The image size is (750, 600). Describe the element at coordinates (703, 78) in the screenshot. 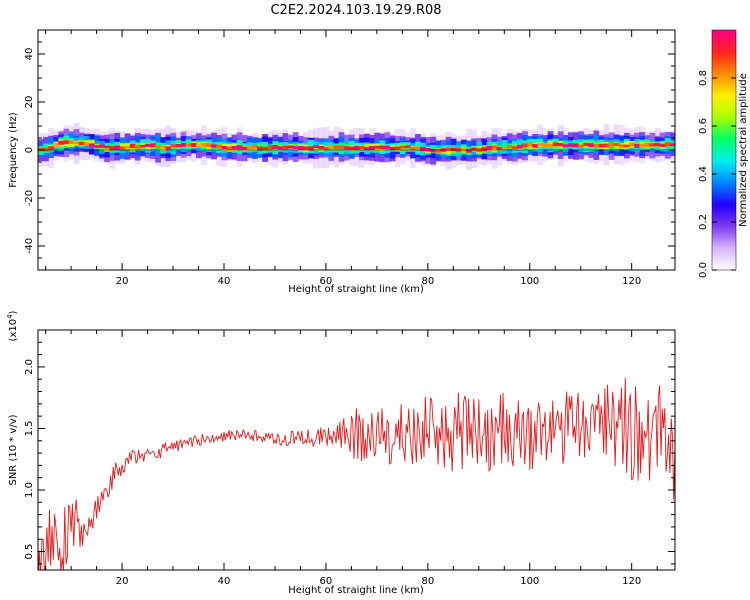

I see `colorbar-tick-label: 0.8` at that location.